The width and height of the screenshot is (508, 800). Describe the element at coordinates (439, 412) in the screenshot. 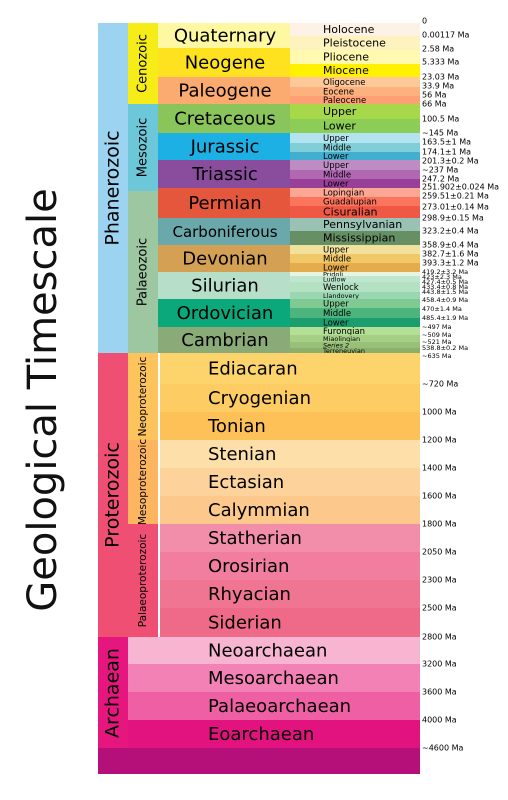

I see `age-label: 1000 Ma` at that location.